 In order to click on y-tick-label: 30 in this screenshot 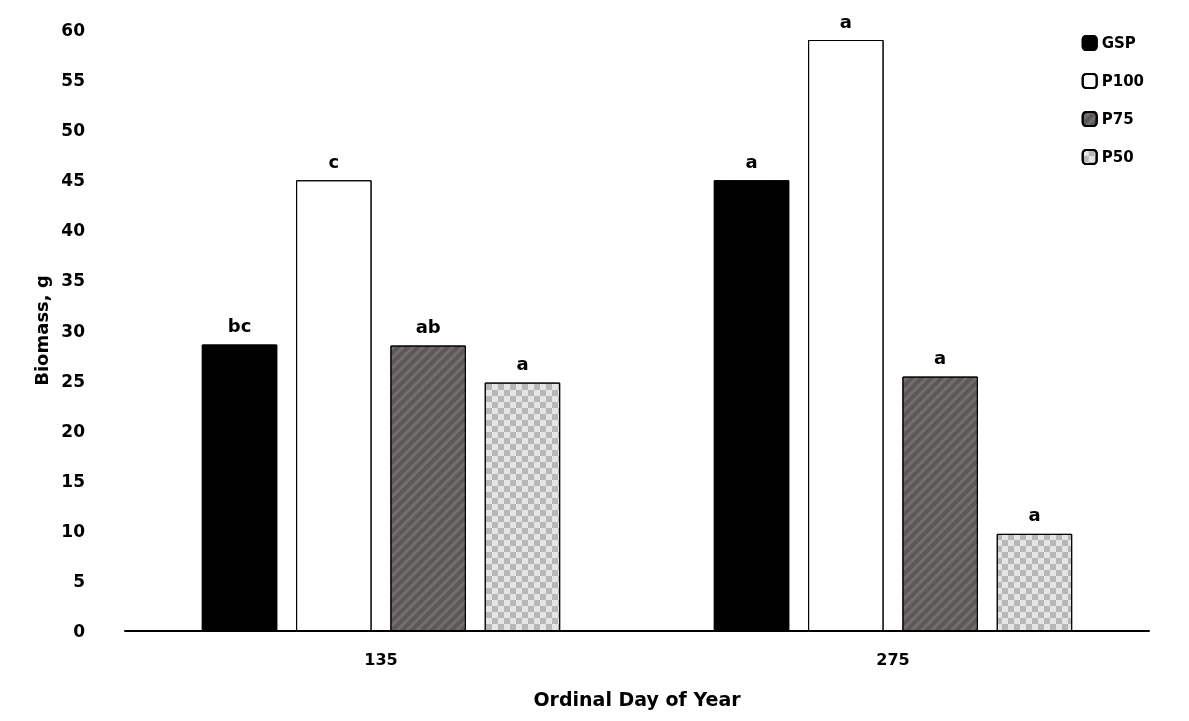, I will do `click(73, 330)`.